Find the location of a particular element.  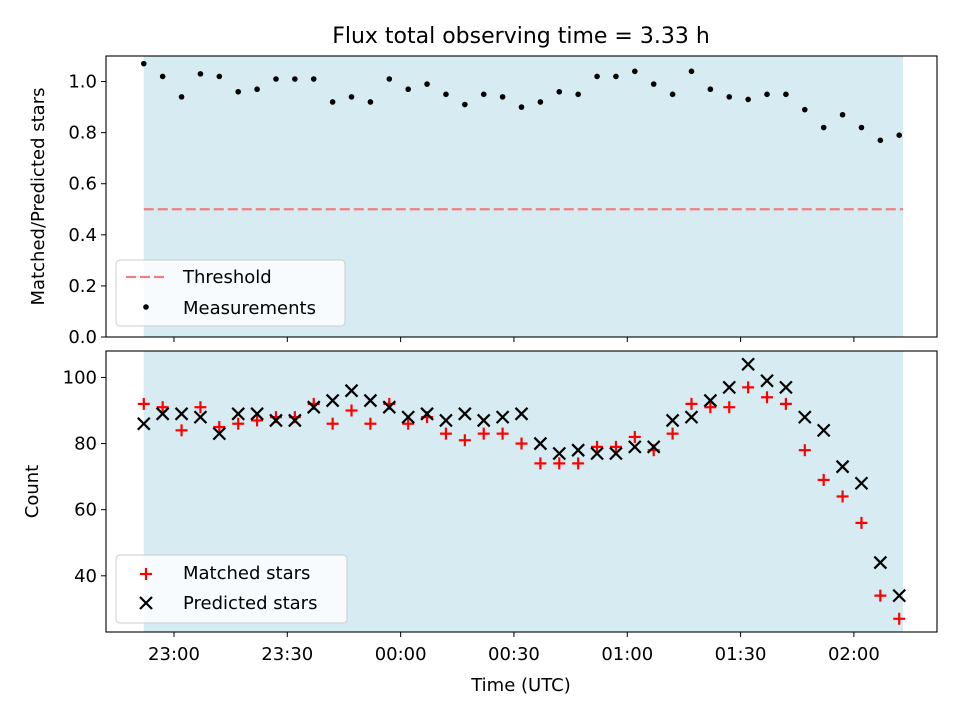

bottom-legend-box is located at coordinates (231, 589).